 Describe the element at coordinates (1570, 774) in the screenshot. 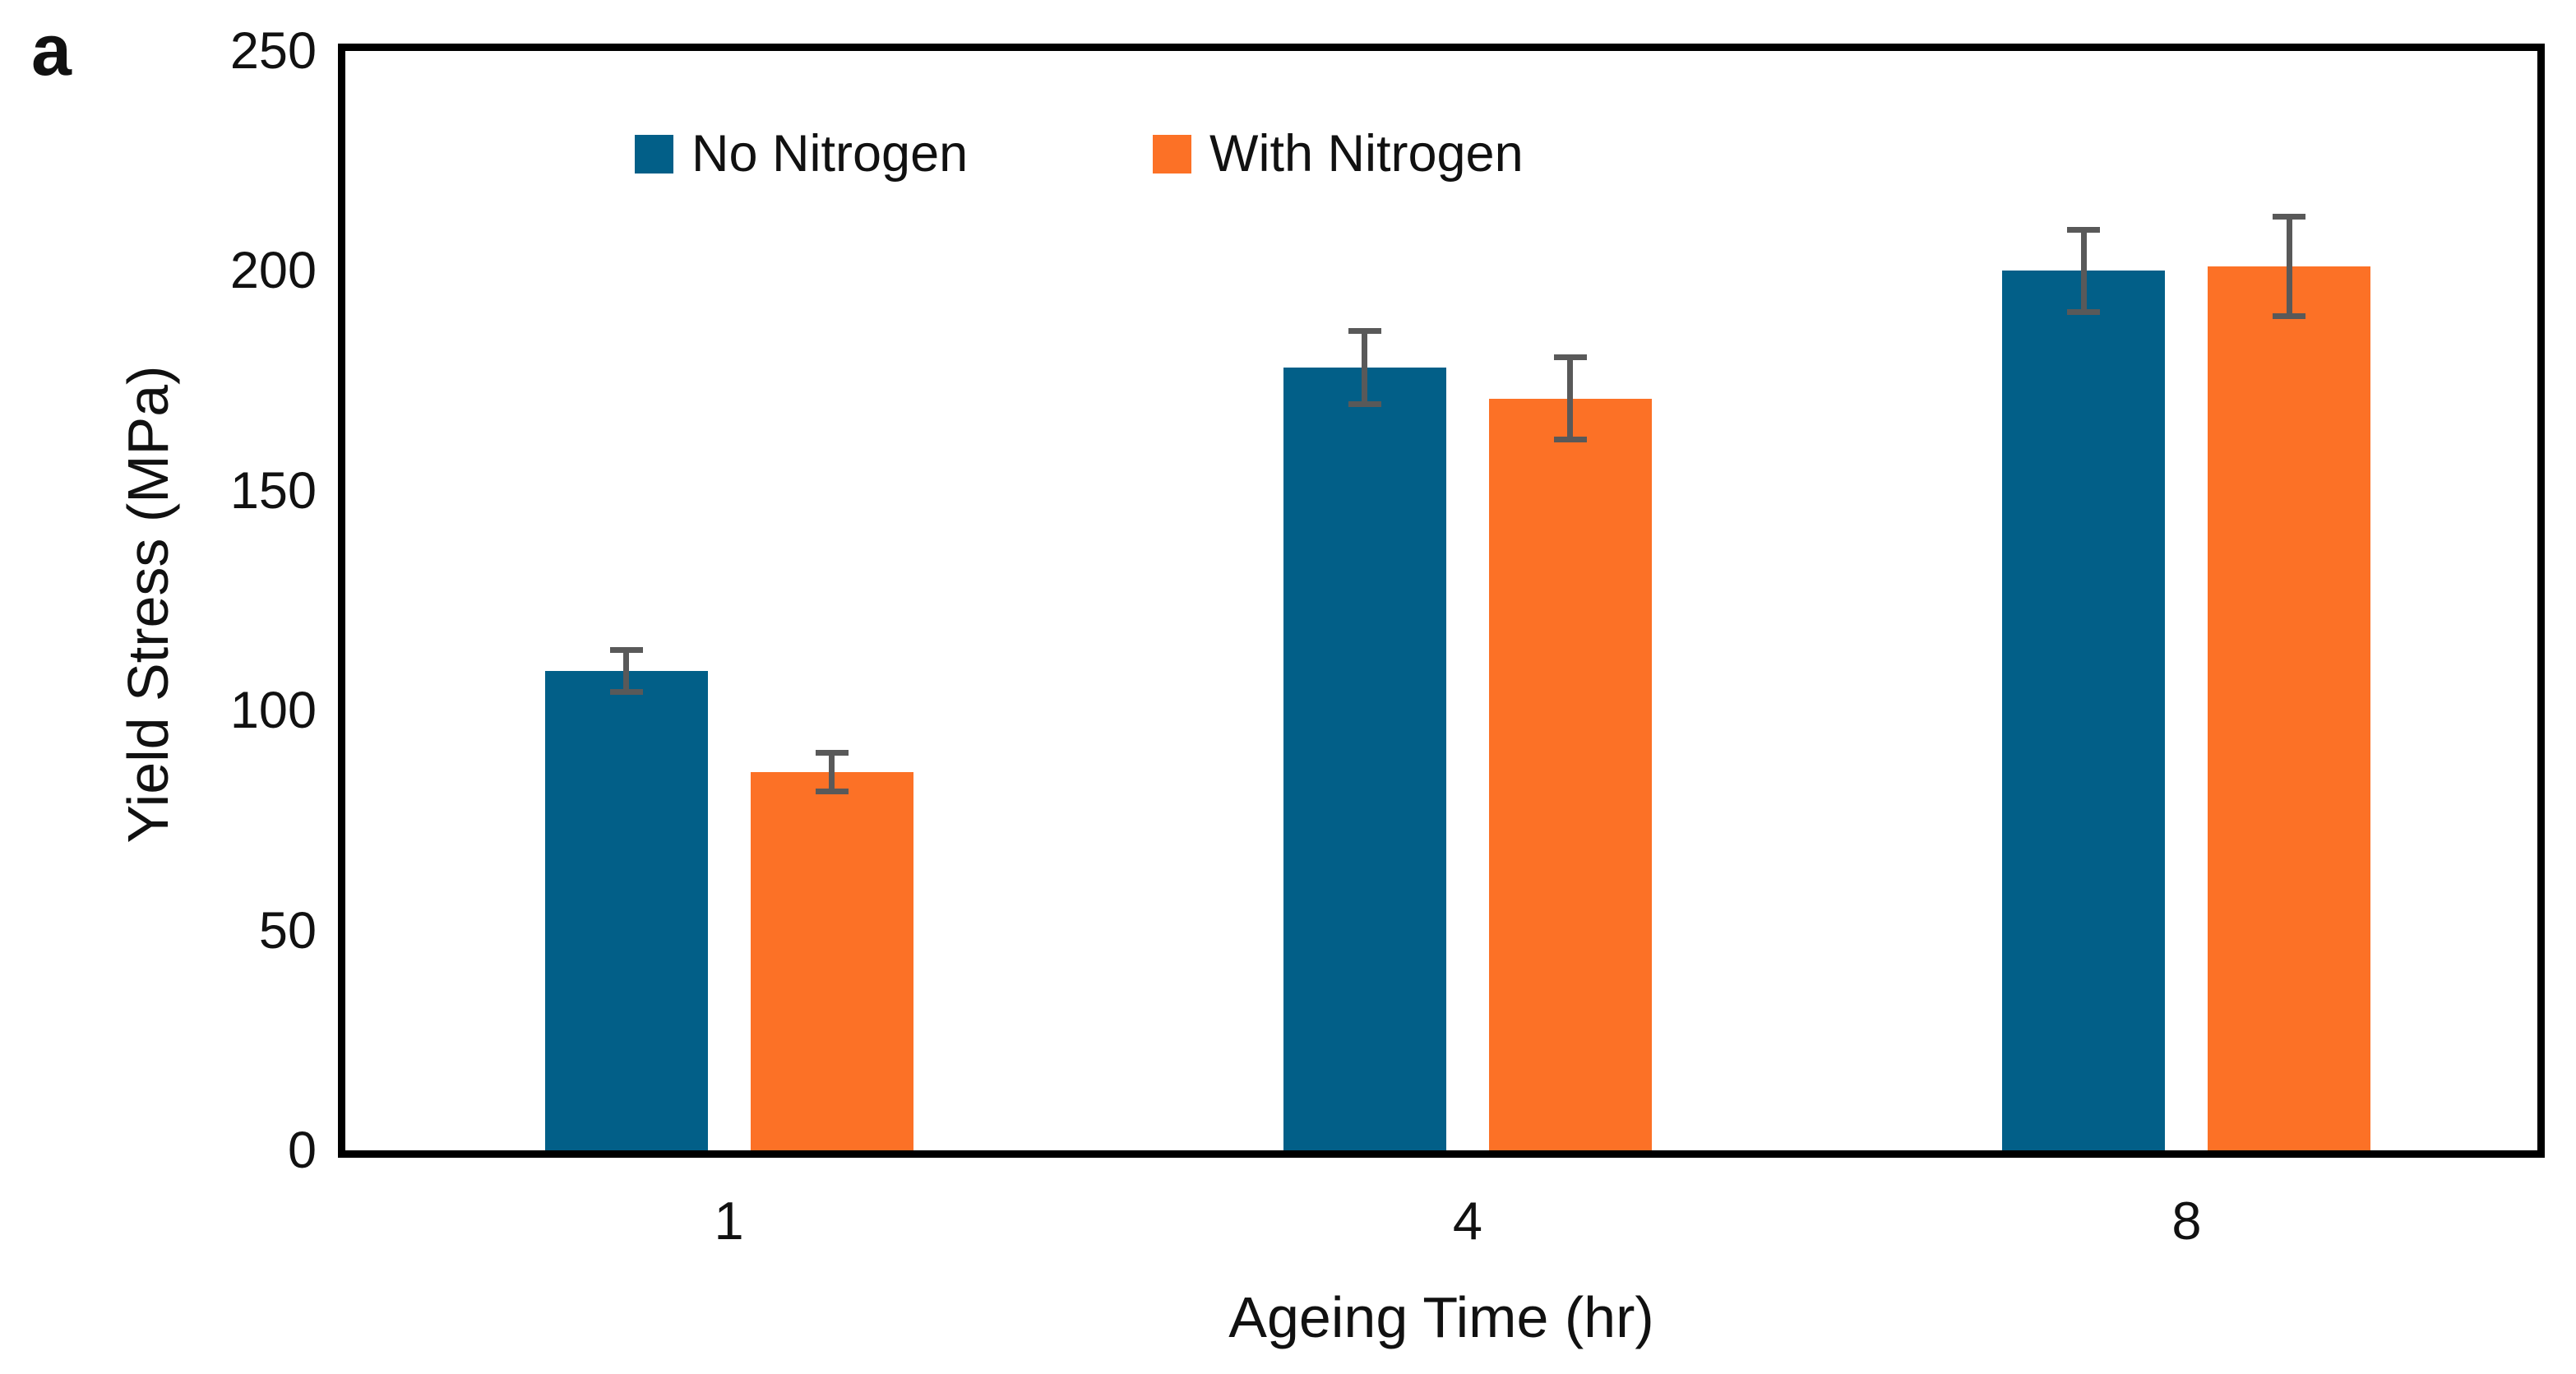

I see `bar-with-nitrogen-4hr` at that location.